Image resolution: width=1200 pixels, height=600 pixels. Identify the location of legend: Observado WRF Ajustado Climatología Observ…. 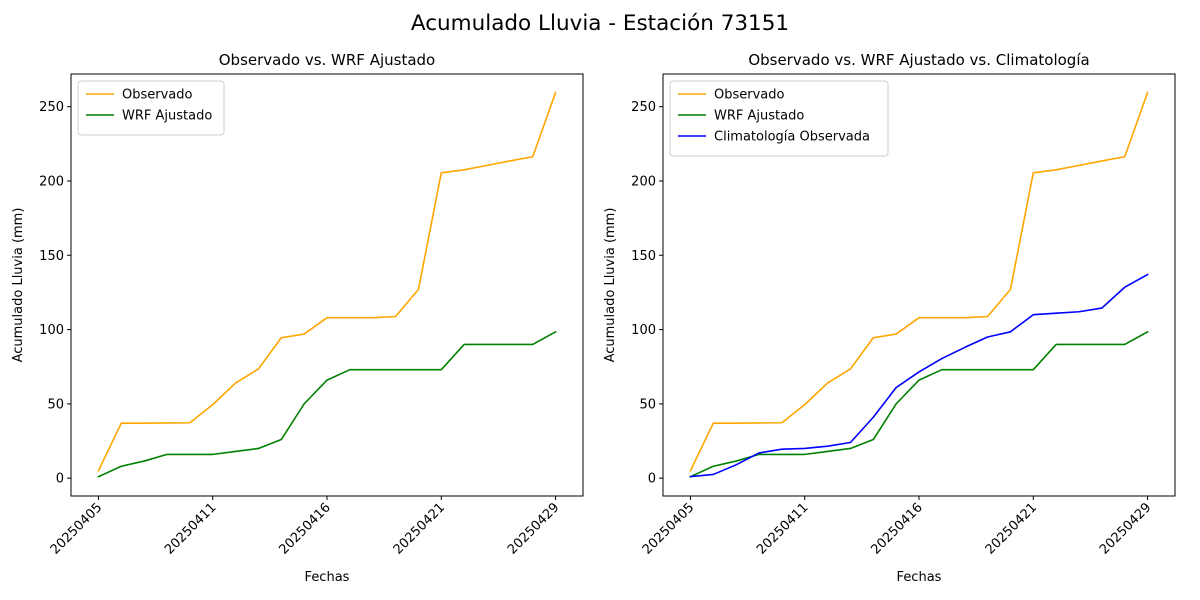
(779, 118).